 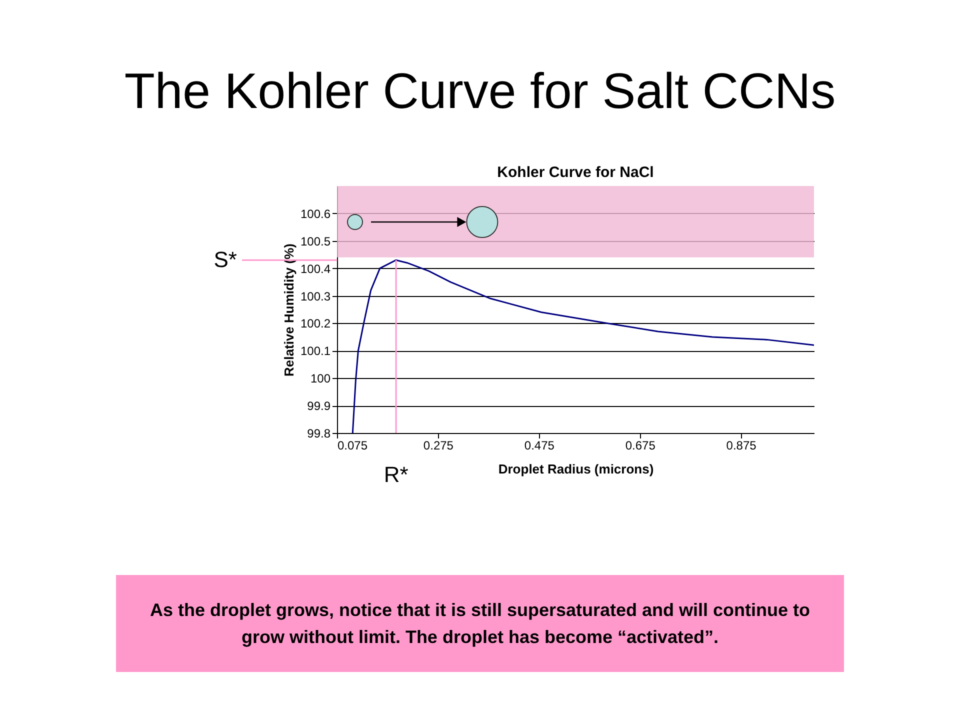 What do you see at coordinates (480, 623) in the screenshot?
I see `text: As the droplet grows, notice that it is still supersaturated and will continue to grow without limit. The droplet has become “activated”.` at bounding box center [480, 623].